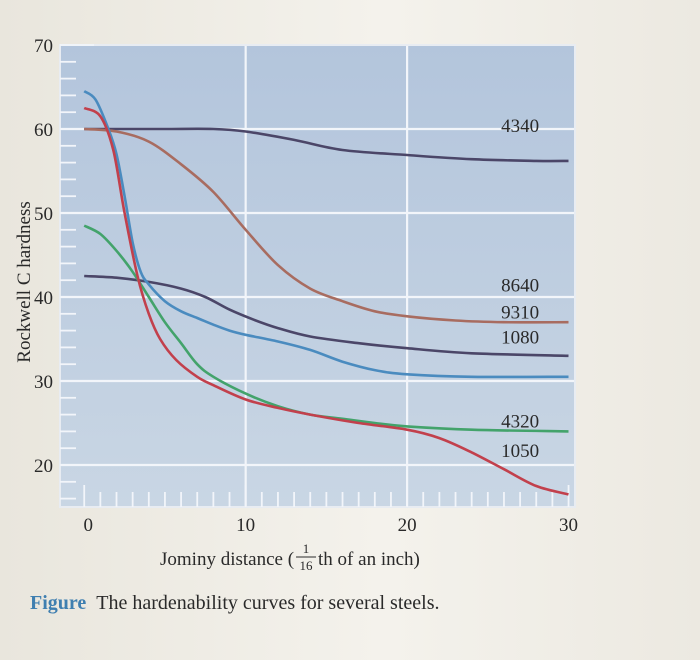 The image size is (700, 660). Describe the element at coordinates (43, 130) in the screenshot. I see `y-tick-label: 60` at that location.